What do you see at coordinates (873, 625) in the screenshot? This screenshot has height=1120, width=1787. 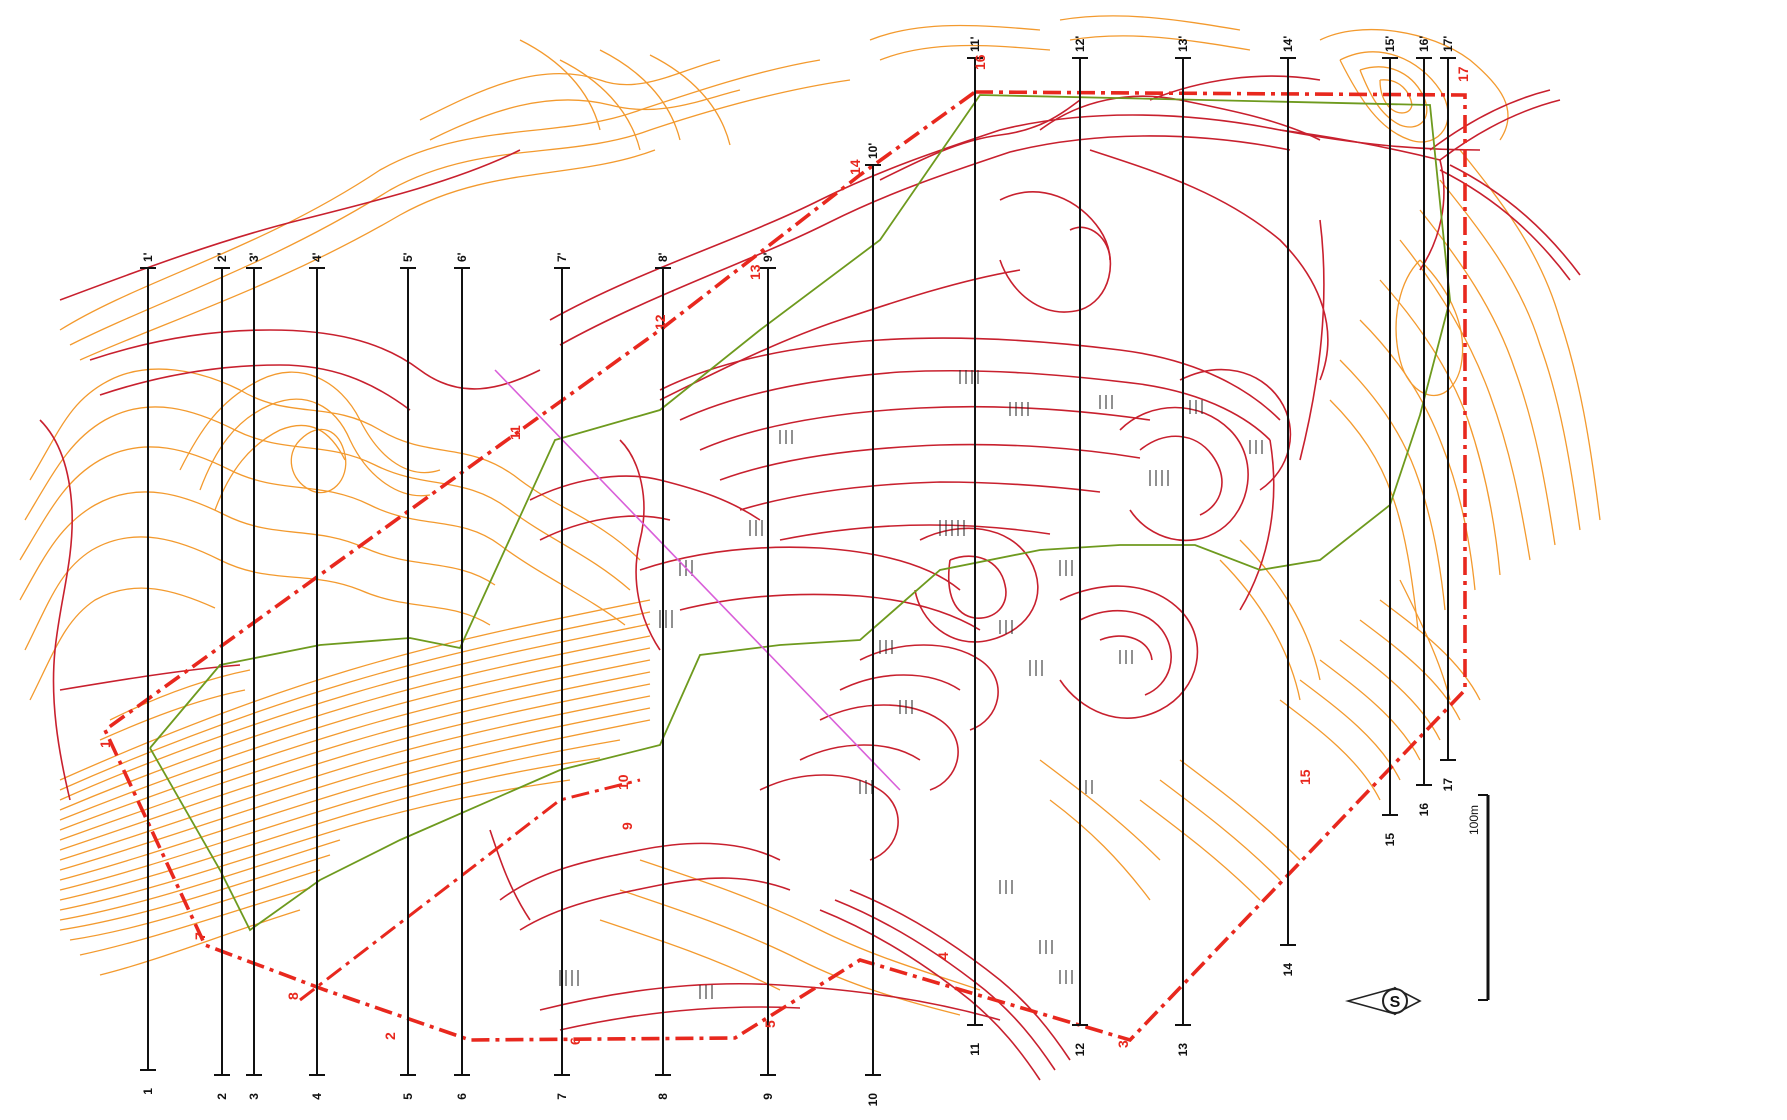 I see `profile-10: 10' 10` at bounding box center [873, 625].